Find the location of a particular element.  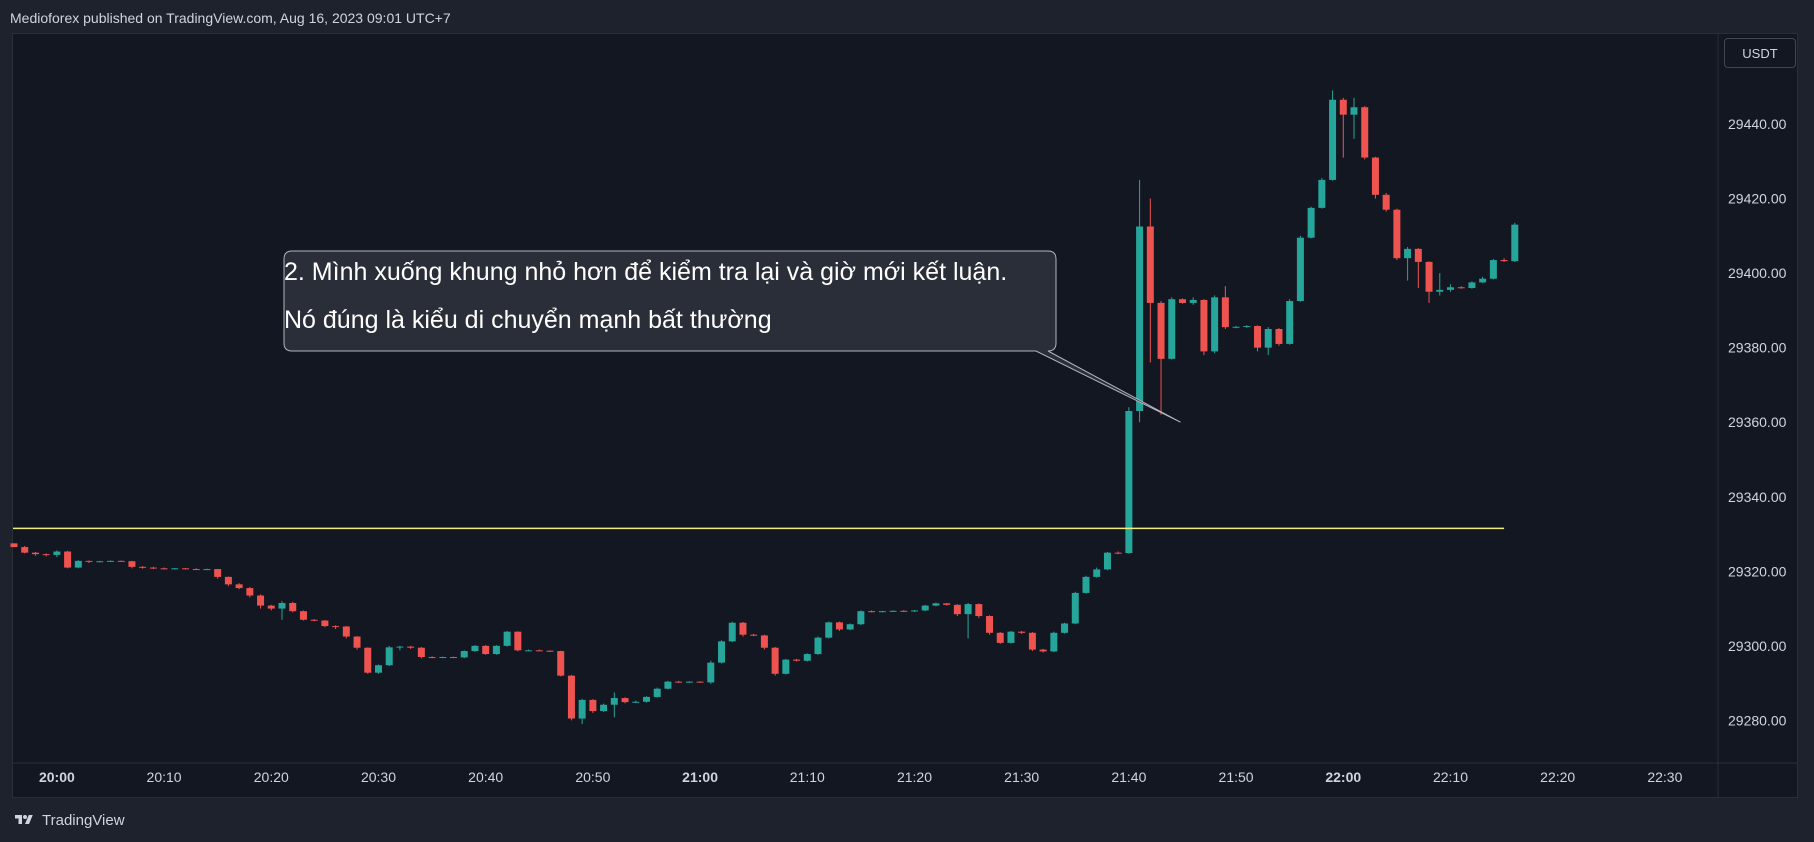

callout-bubble is located at coordinates (732, 336).